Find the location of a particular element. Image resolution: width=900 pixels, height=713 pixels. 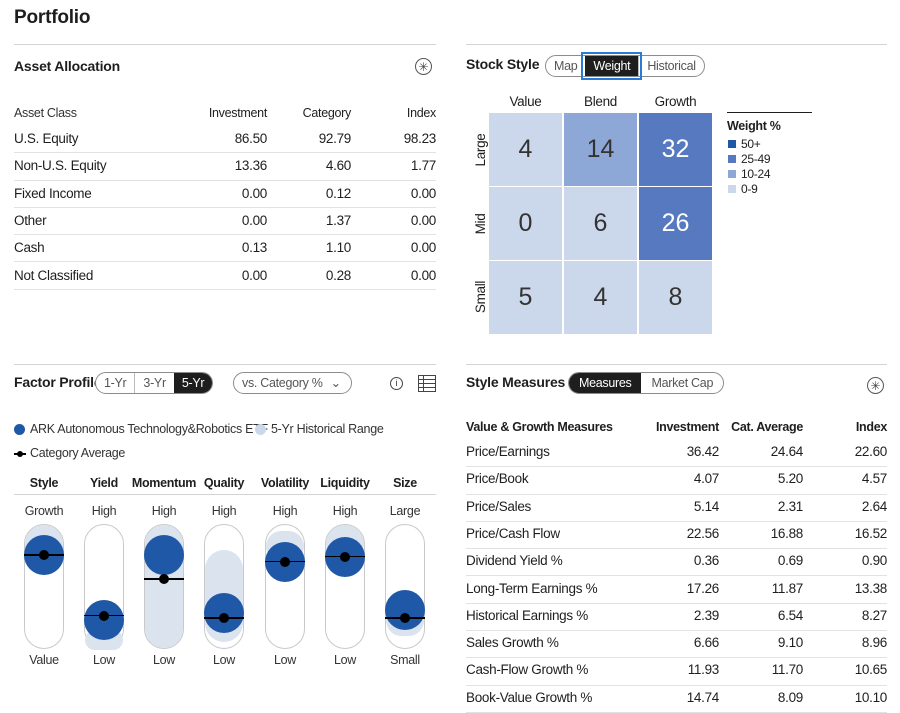

factor-header-divider is located at coordinates (225, 494).